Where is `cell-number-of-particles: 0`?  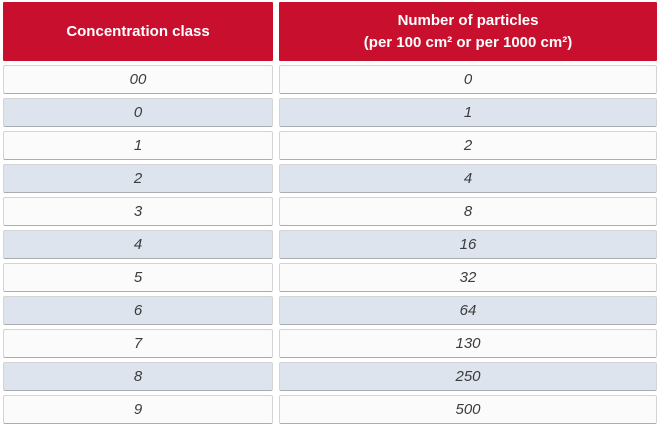 cell-number-of-particles: 0 is located at coordinates (468, 79).